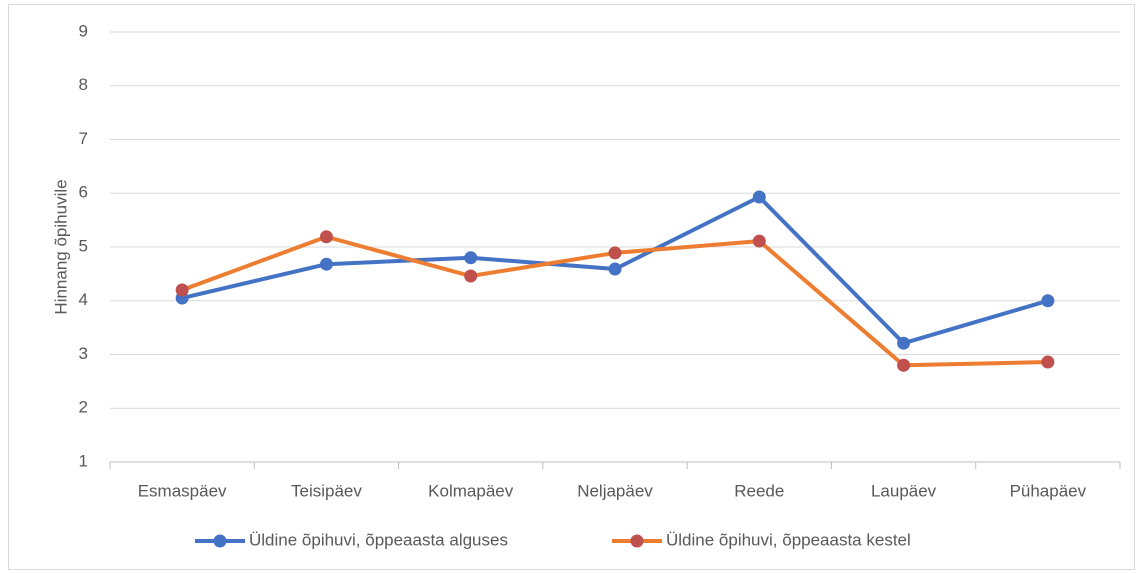  What do you see at coordinates (904, 490) in the screenshot?
I see `x-tick-label: Laupäev` at bounding box center [904, 490].